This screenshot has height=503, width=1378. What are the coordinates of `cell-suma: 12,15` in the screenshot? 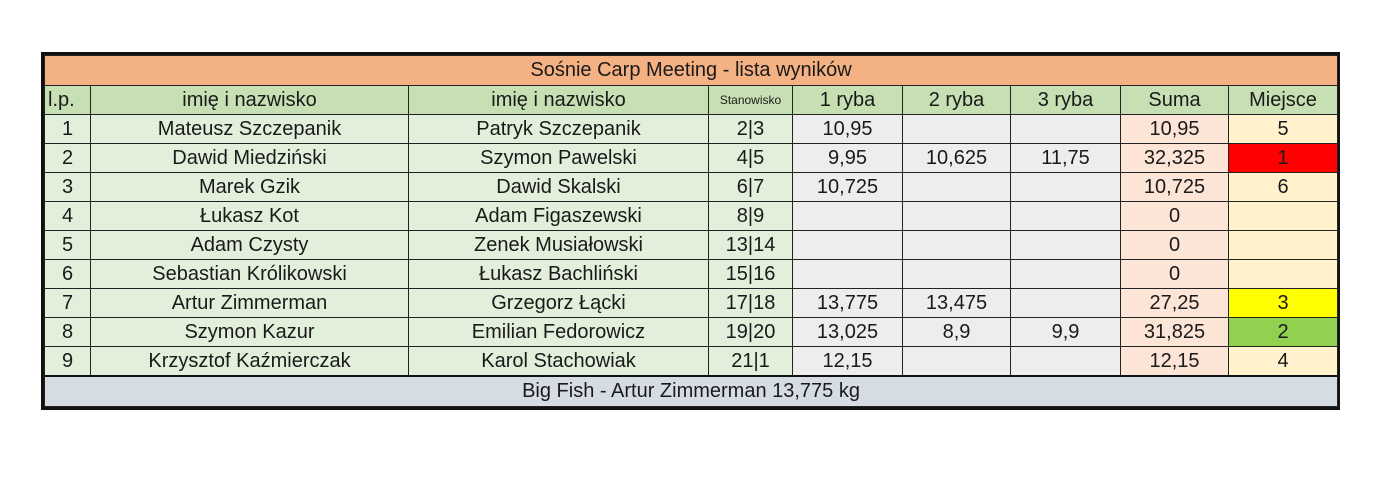 It's located at (1174, 361).